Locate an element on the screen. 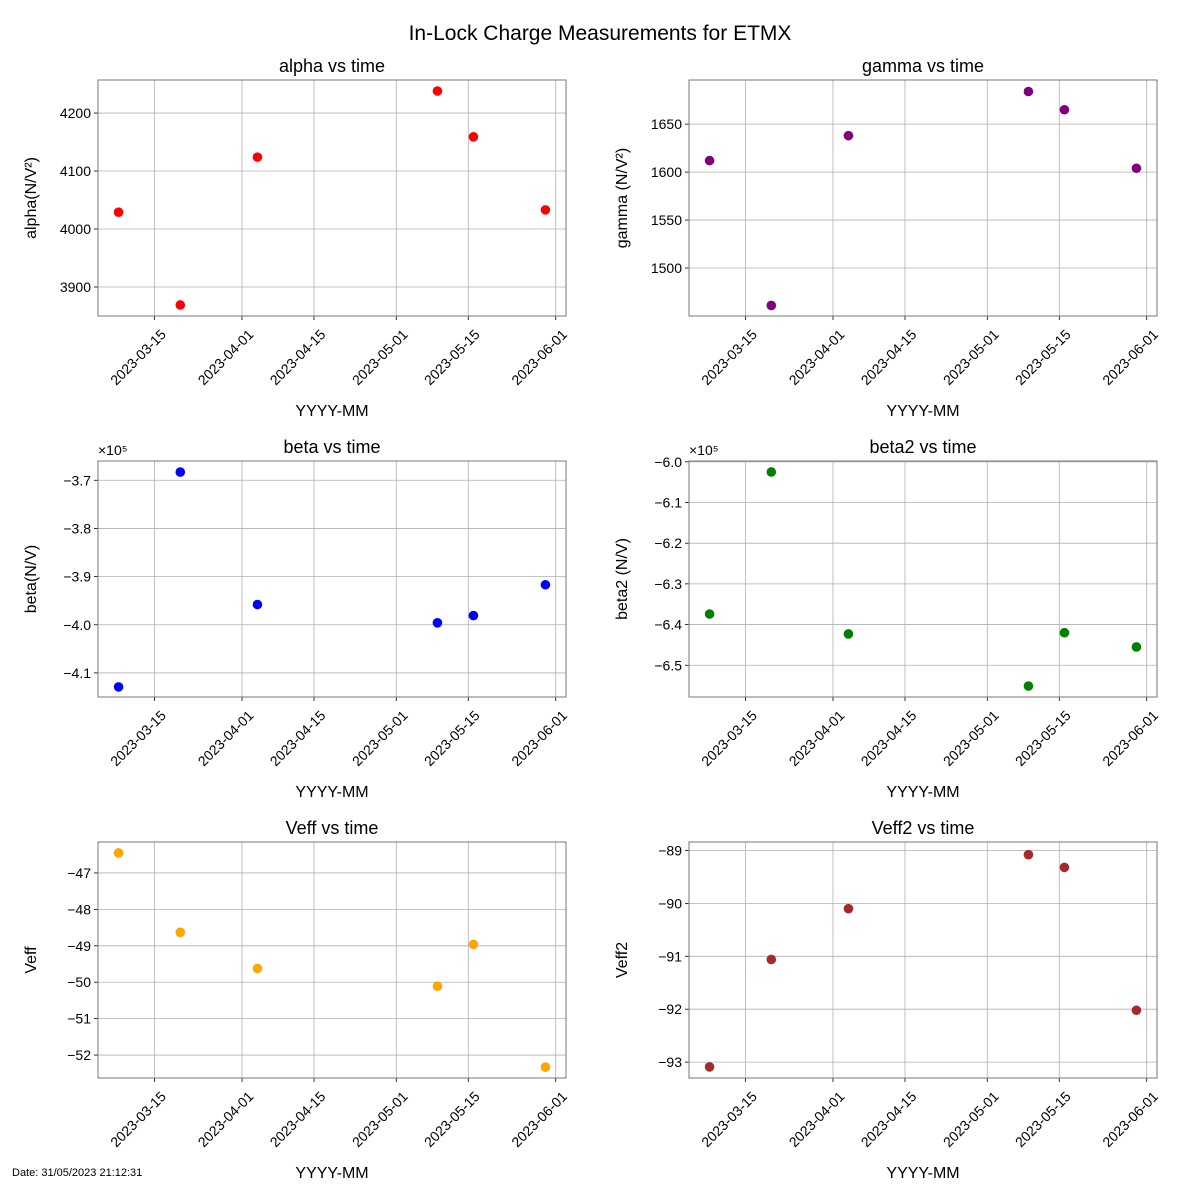 The width and height of the screenshot is (1200, 1200). y-tick-label: −3.9 is located at coordinates (77, 577).